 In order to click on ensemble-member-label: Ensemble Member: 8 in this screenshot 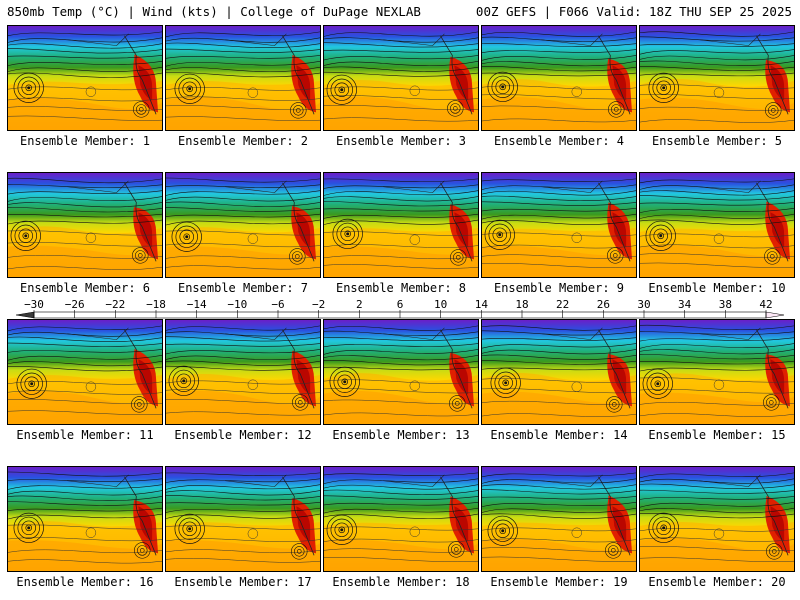, I will do `click(401, 288)`.